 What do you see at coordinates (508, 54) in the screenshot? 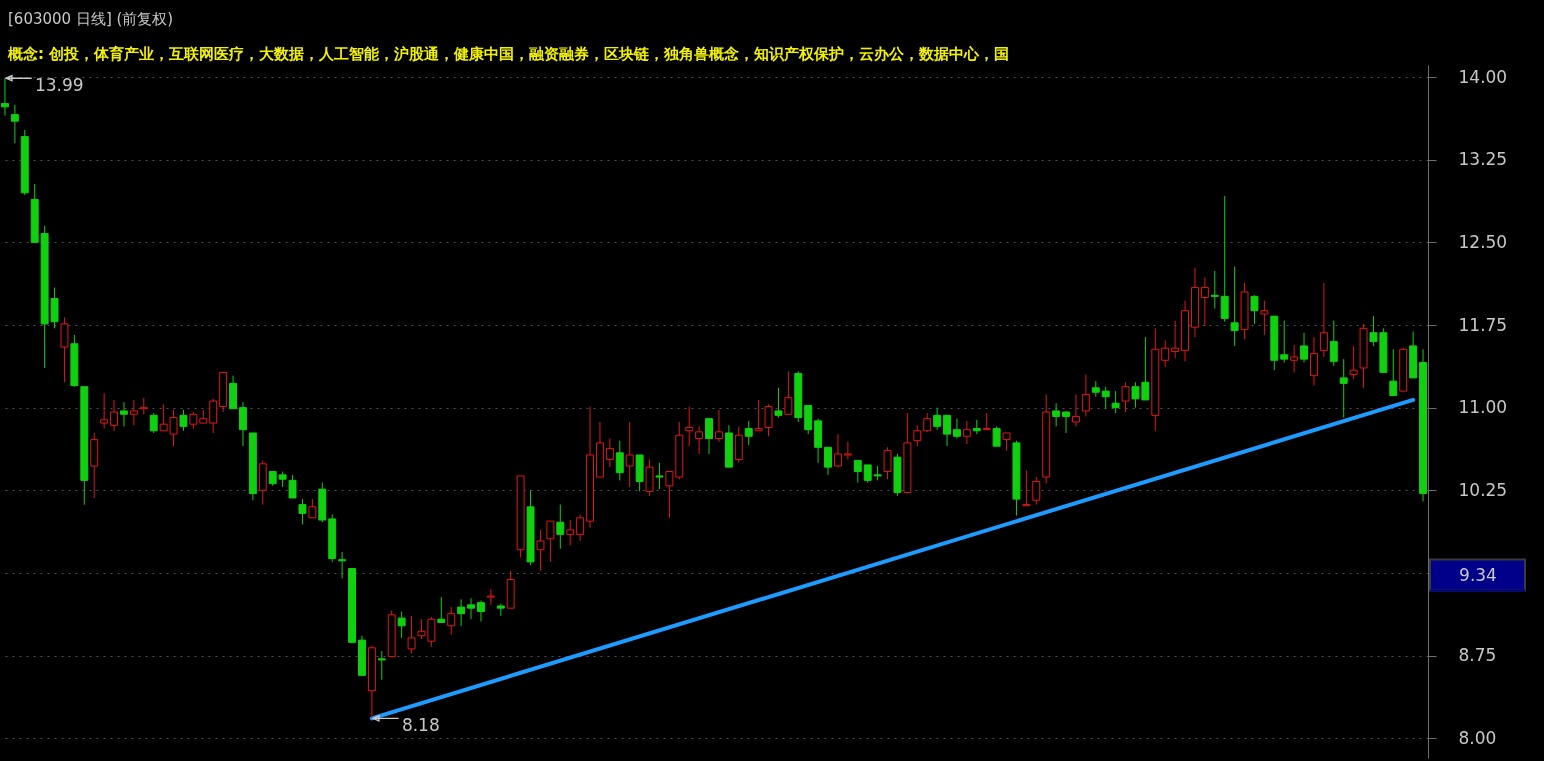
I see `chart-subtitle: 概念: 创投，体育产业，互联网医疗，大数据，人工智能，沪股通，健康中国，融资融券，区块链，独角兽概念，知识产权保护，云办公，数据中心，国` at bounding box center [508, 54].